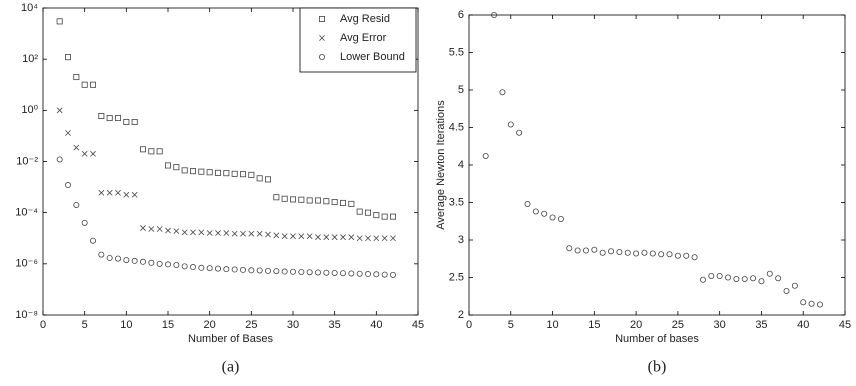 This screenshot has height=386, width=856. What do you see at coordinates (26, 264) in the screenshot?
I see `y-tick-label: 10⁻⁶` at bounding box center [26, 264].